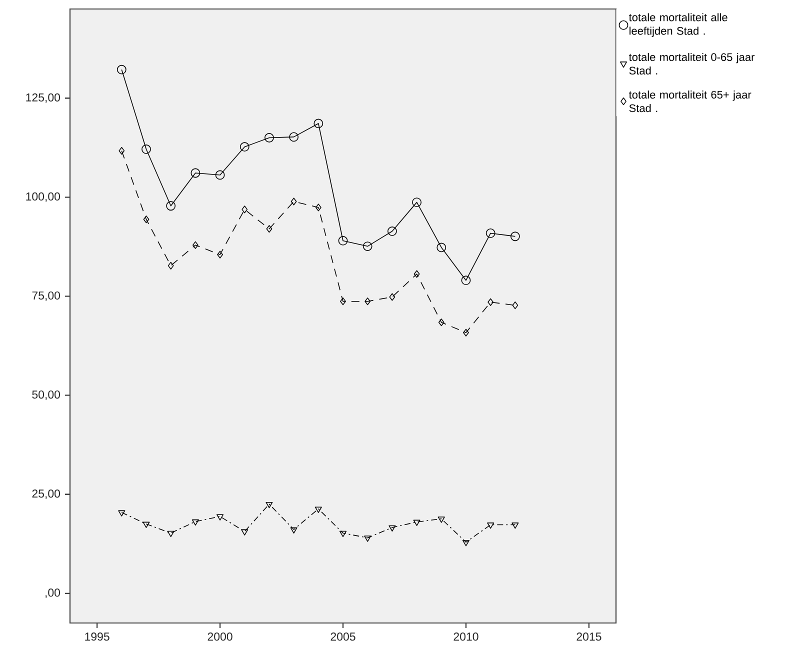 This screenshot has height=649, width=798. I want to click on legend-label: totale mortaliteit 0-65 jaar Stad ., so click(691, 63).